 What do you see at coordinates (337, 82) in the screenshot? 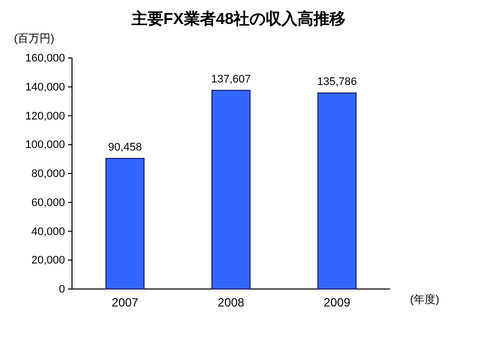
I see `data-label: 135,786` at bounding box center [337, 82].